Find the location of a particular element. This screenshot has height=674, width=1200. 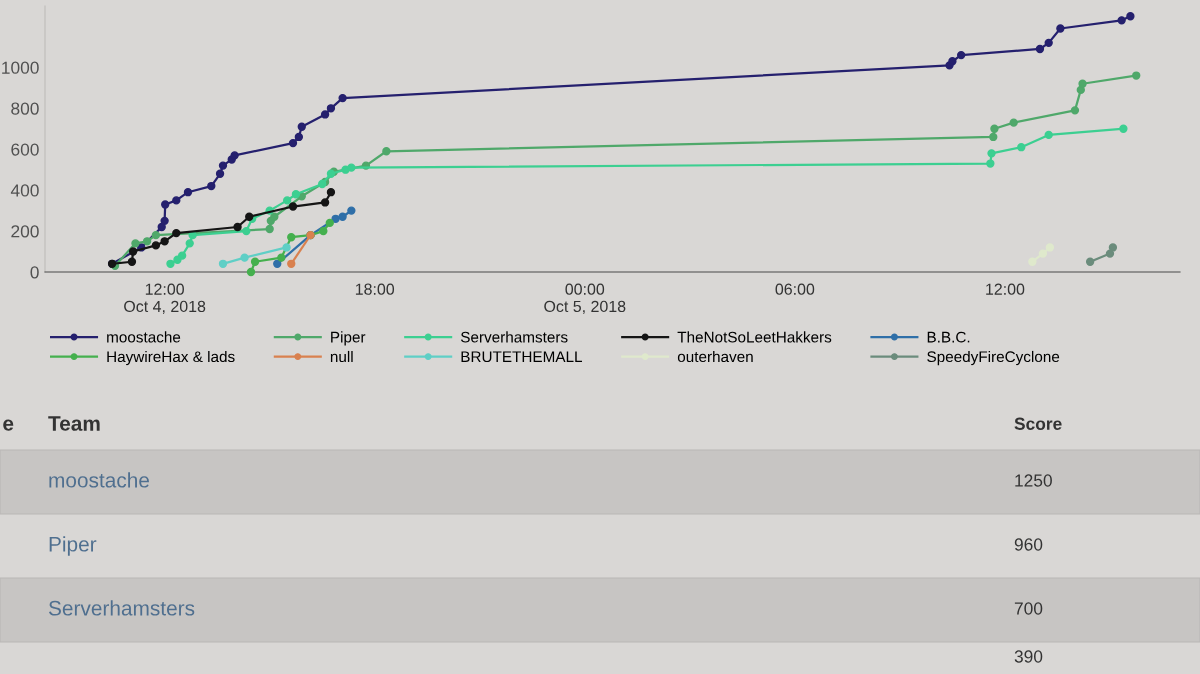

data-label: 1250 is located at coordinates (1033, 480).